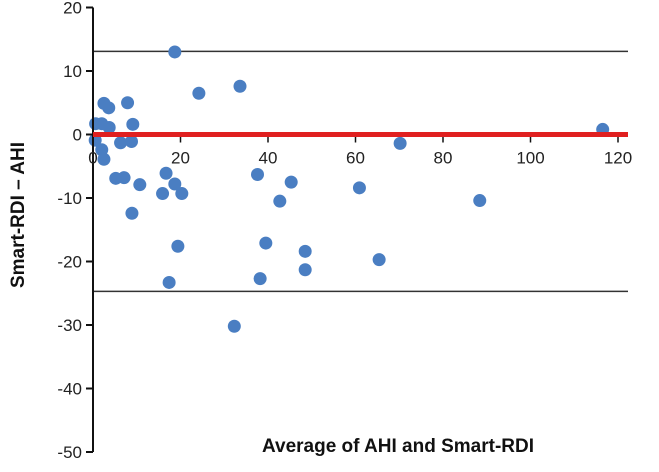 The width and height of the screenshot is (659, 472). Describe the element at coordinates (69, 325) in the screenshot. I see `y-tick-label: -30` at that location.